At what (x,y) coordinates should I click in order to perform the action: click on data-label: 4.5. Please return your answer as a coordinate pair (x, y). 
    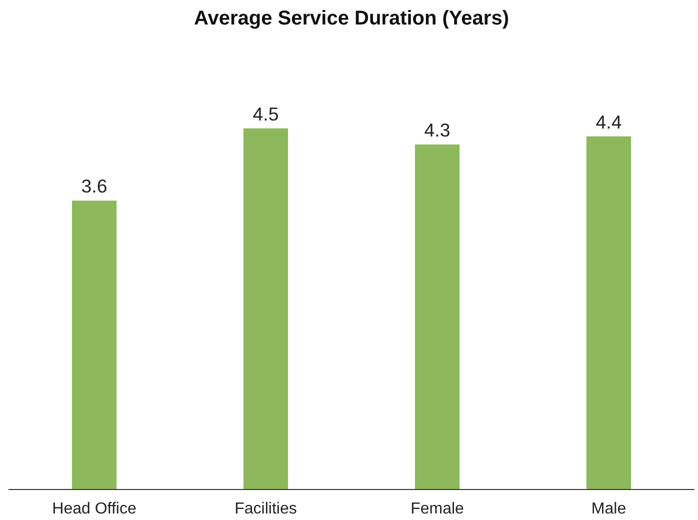
    Looking at the image, I should click on (265, 113).